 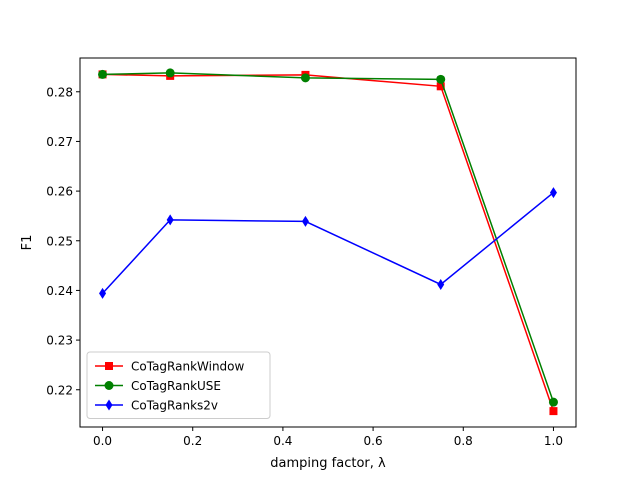 What do you see at coordinates (463, 441) in the screenshot?
I see `x-tick-label: 0.8` at bounding box center [463, 441].